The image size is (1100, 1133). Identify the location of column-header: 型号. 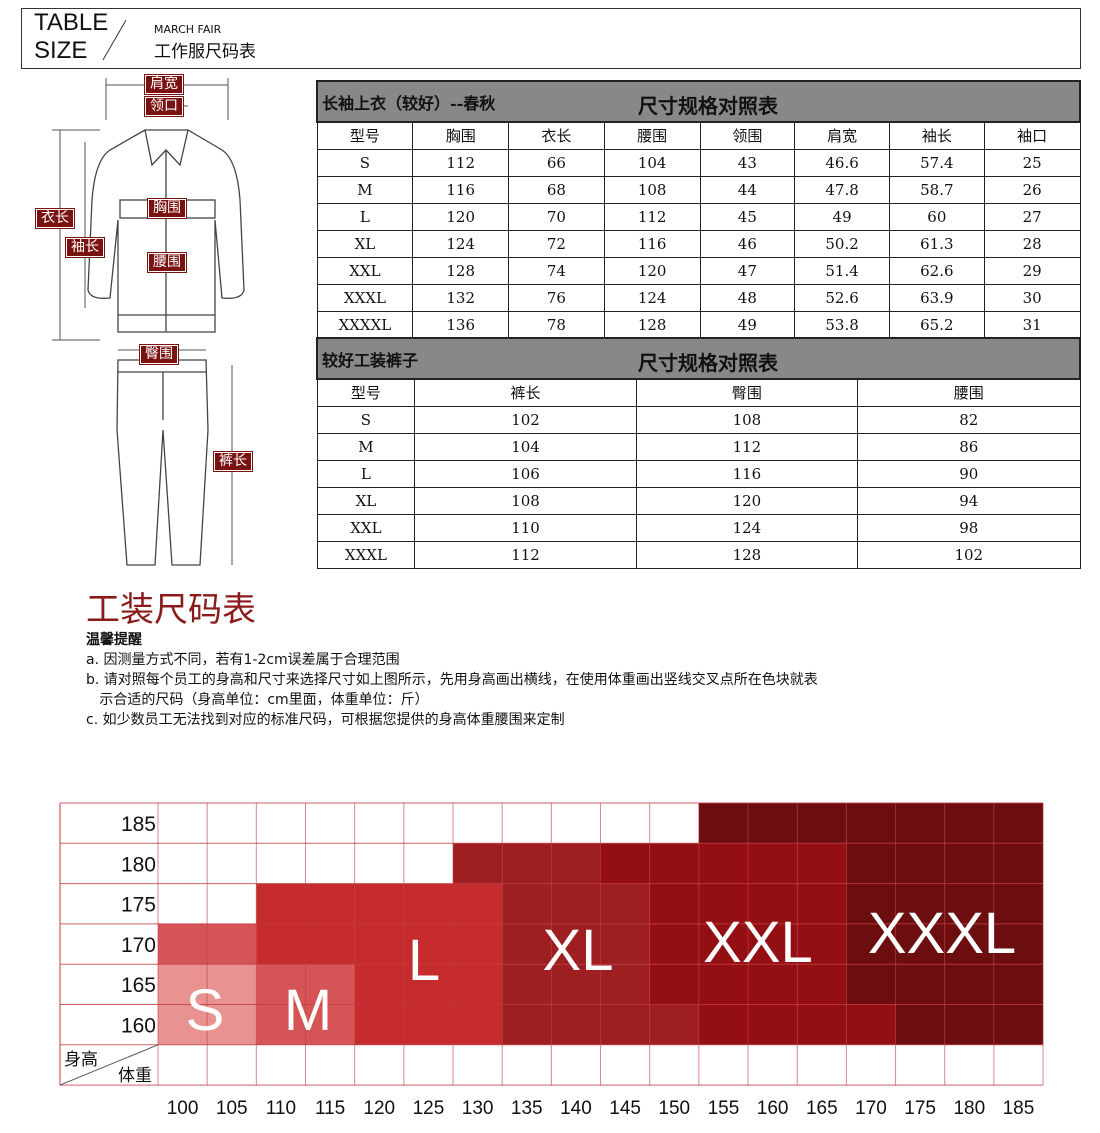
(365, 135).